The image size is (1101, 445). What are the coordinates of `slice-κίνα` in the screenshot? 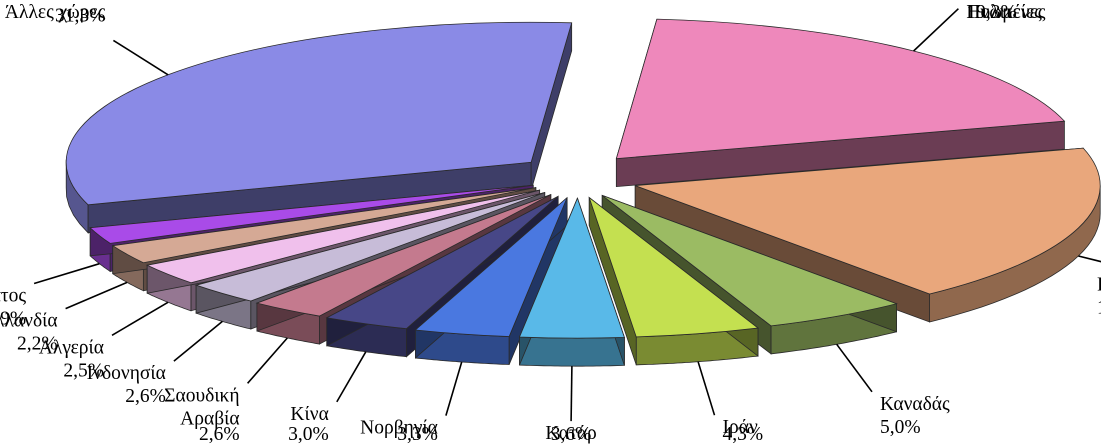 It's located at (442, 262).